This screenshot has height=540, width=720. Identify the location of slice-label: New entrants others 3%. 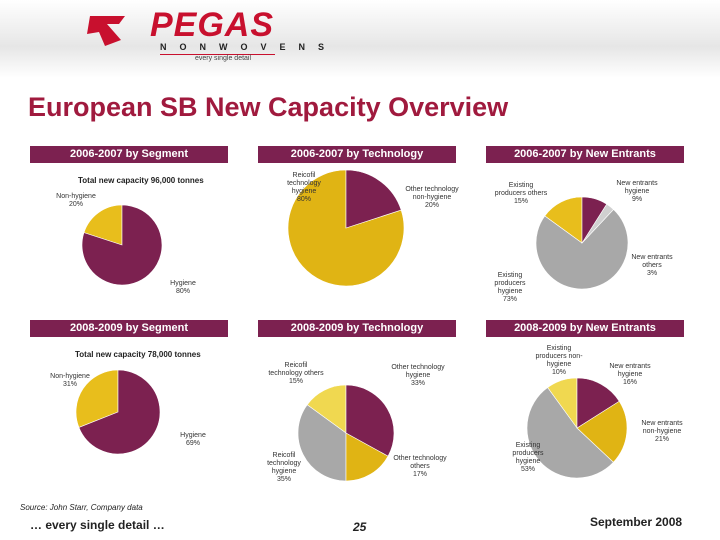
(652, 266).